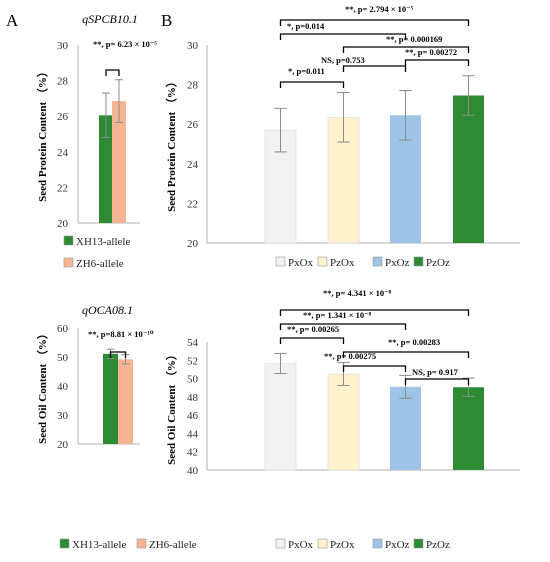 The height and width of the screenshot is (562, 550). Describe the element at coordinates (357, 293) in the screenshot. I see `significance-label: **, p= 4.341 × 10⁻⁸` at that location.